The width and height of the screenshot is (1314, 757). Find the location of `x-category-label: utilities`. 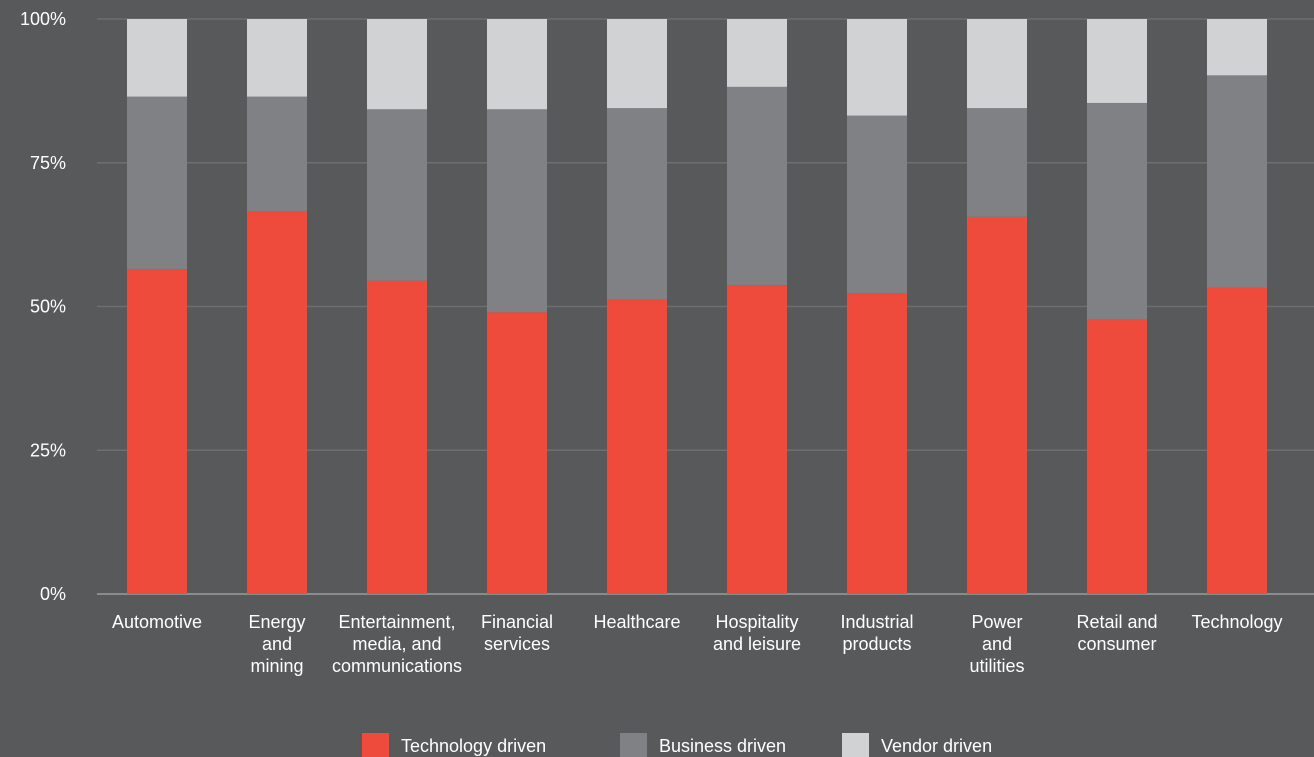

x-category-label: utilities is located at coordinates (996, 666).